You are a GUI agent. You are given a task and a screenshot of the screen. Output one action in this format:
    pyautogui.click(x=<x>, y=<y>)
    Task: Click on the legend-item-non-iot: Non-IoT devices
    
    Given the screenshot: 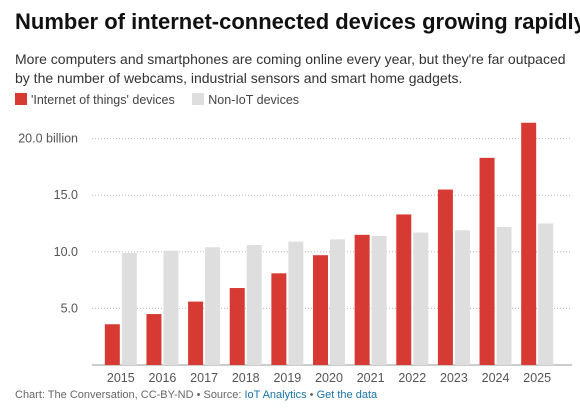 What is the action you would take?
    pyautogui.click(x=245, y=100)
    